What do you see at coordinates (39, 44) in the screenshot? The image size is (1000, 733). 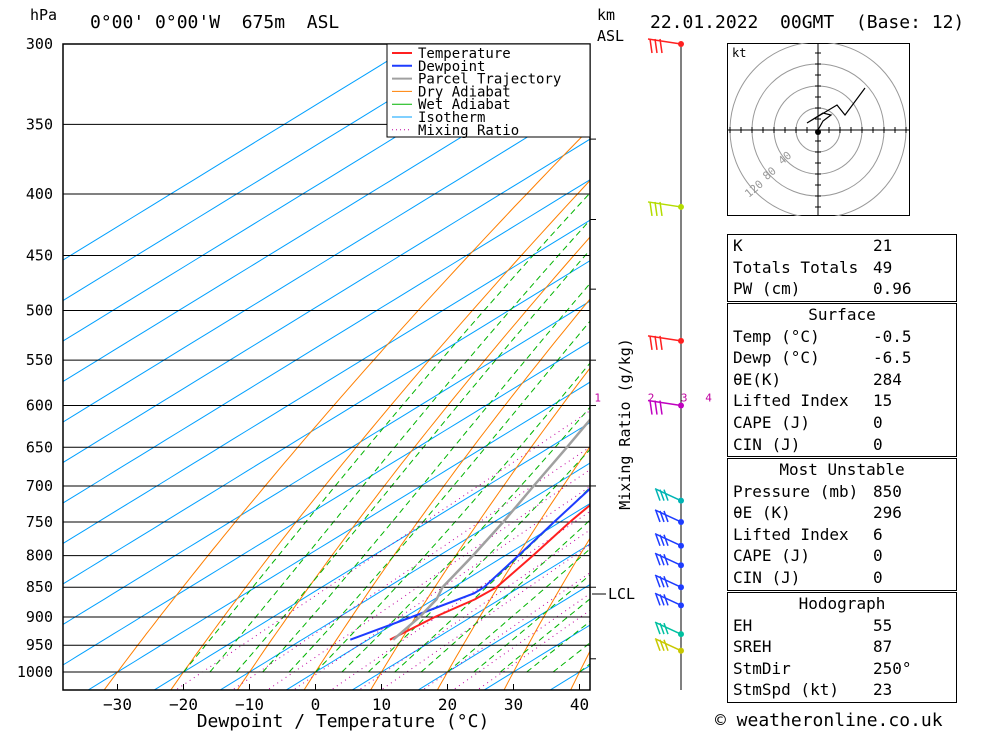 I see `pressure-tick-label: 300` at bounding box center [39, 44].